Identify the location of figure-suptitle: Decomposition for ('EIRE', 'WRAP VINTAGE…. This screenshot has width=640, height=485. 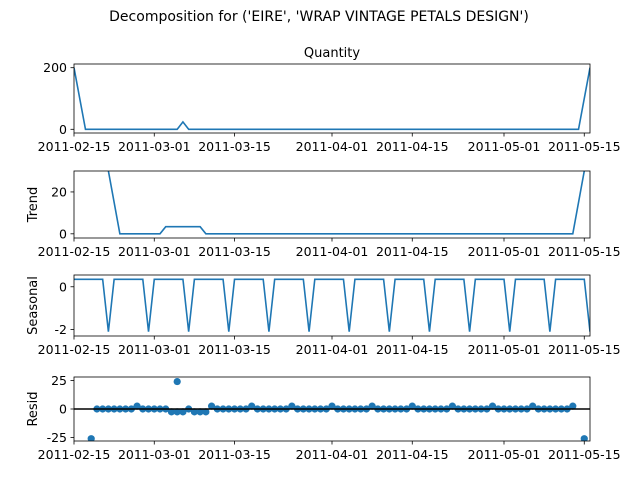
(319, 17).